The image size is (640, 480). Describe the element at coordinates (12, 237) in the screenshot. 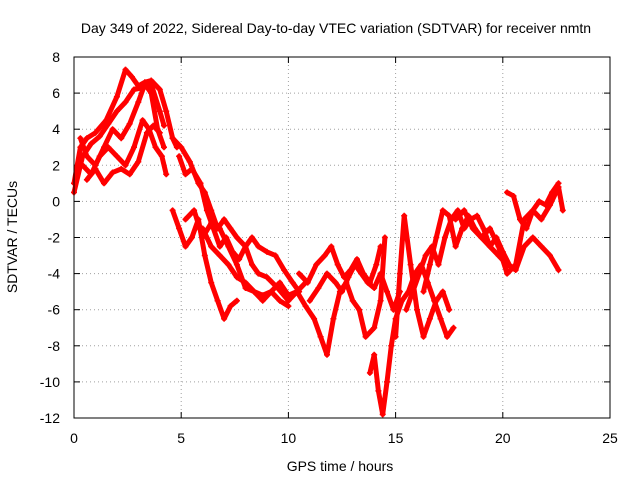

I see `y-axis-label: SDTVAR / TECUs` at that location.